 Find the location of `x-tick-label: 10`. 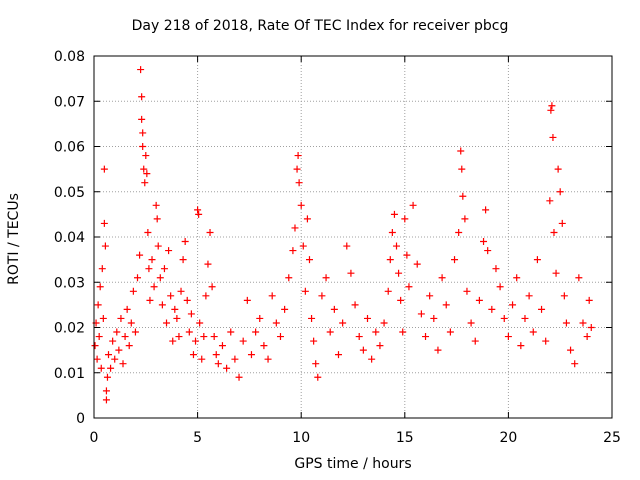

x-tick-label: 10 is located at coordinates (301, 438).